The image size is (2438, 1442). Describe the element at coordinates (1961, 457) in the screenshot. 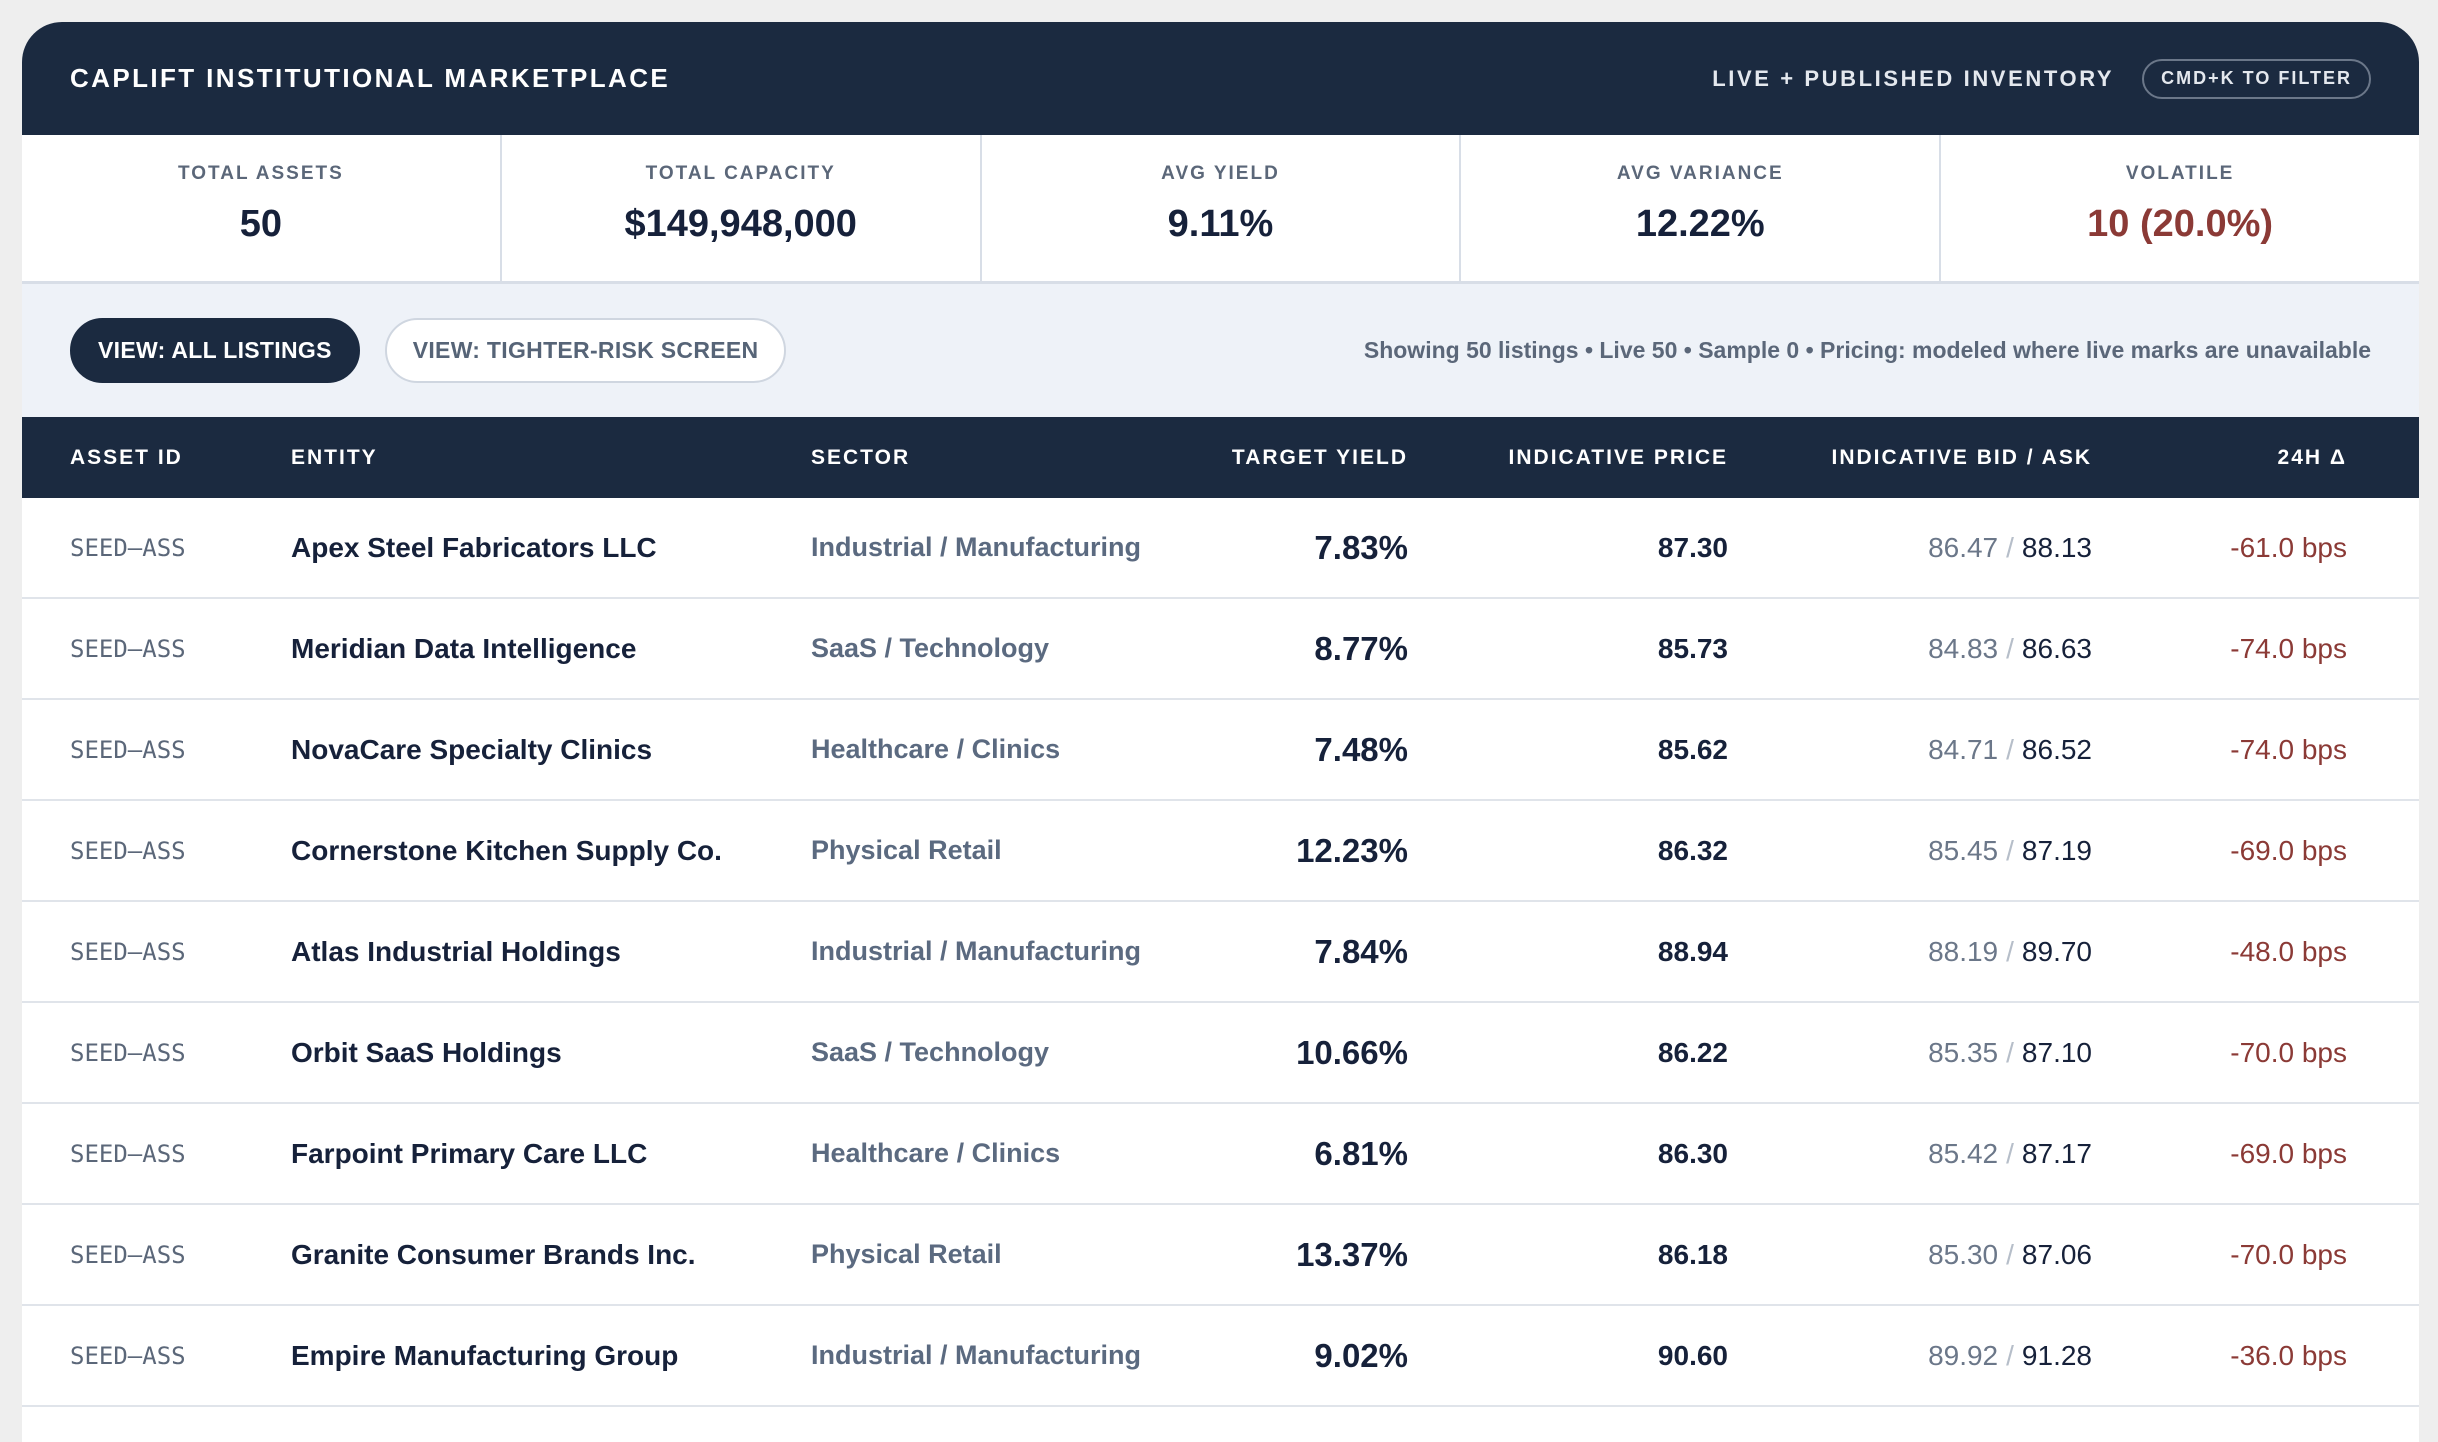

I see `column-header-bid-ask: INDICATIVE BID / ASK` at that location.